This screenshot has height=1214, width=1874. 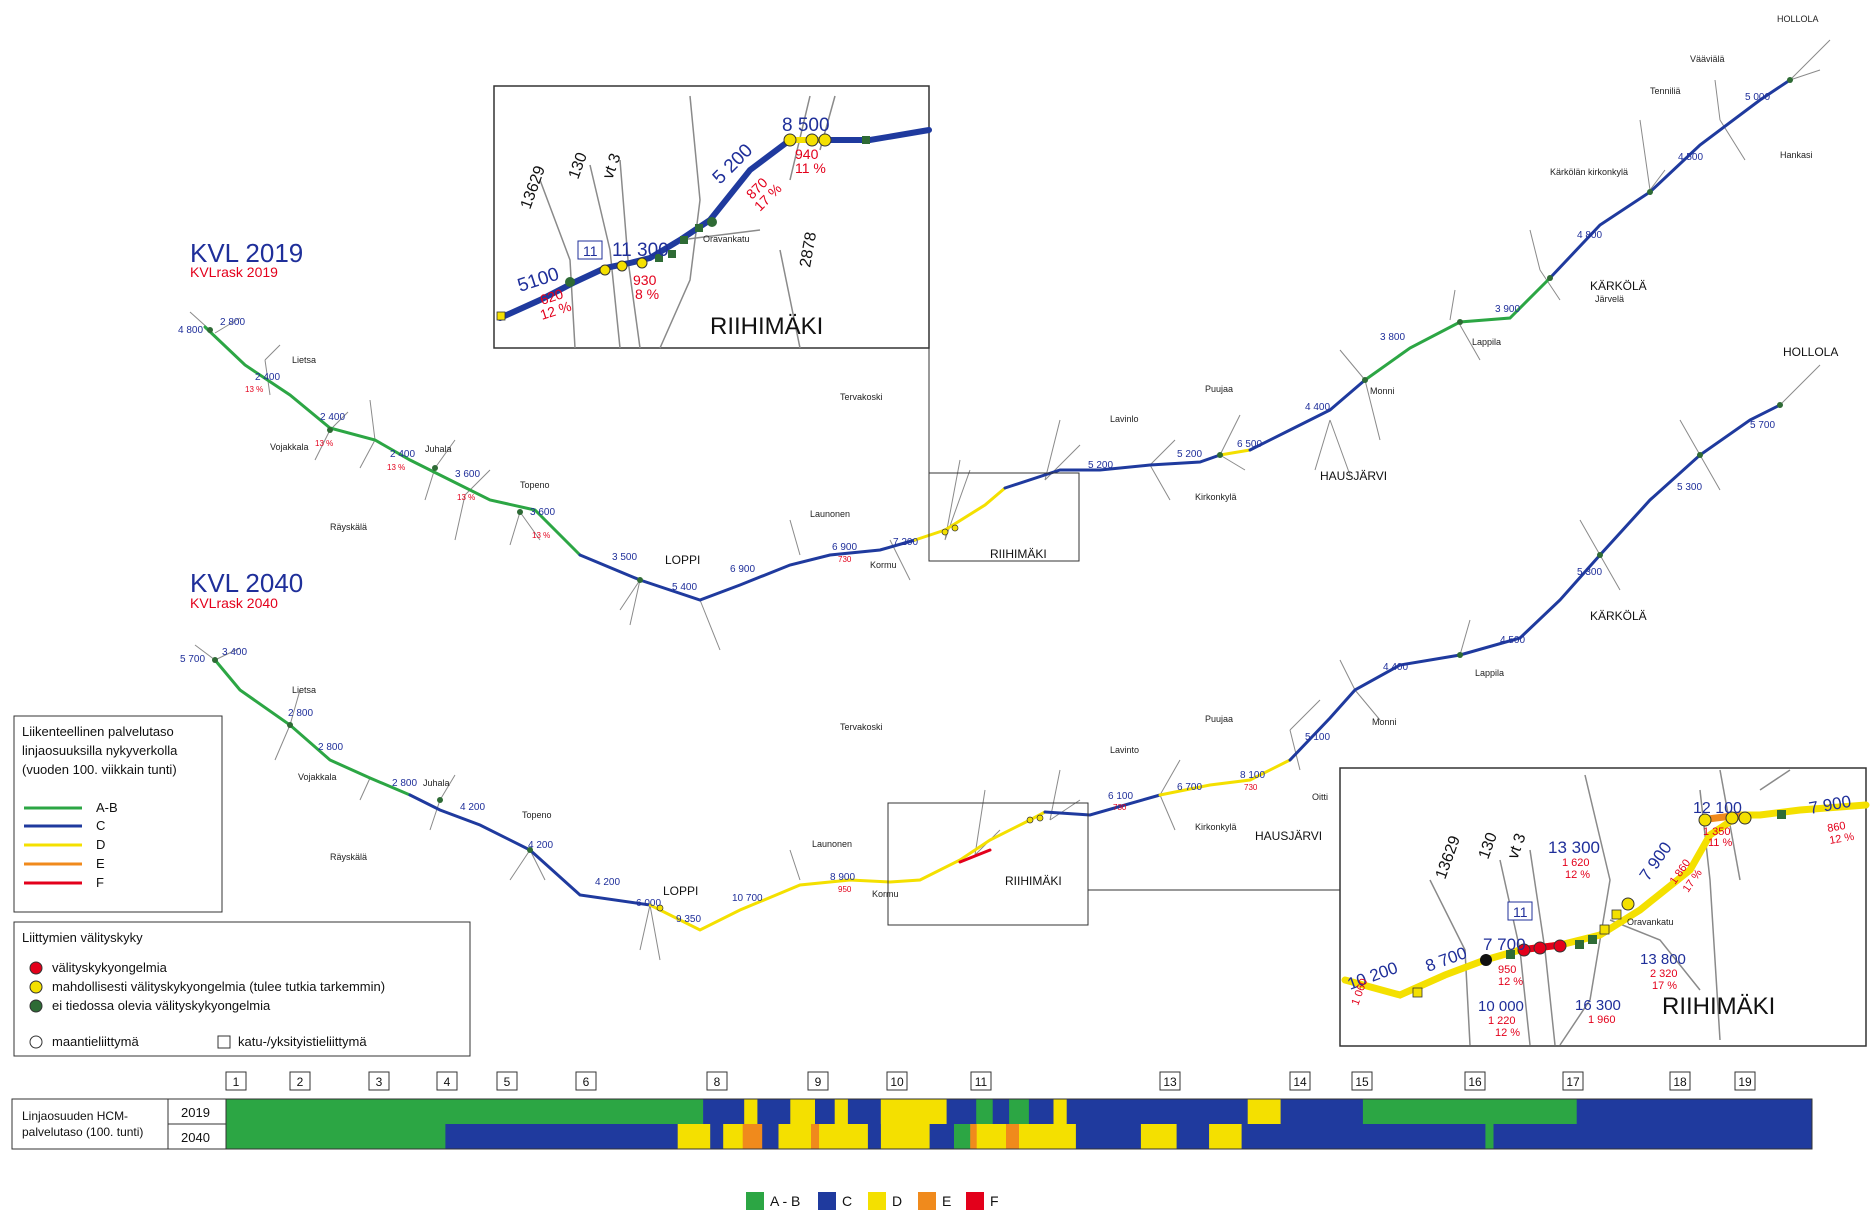 I want to click on kvl-label: 7 200, so click(x=905, y=542).